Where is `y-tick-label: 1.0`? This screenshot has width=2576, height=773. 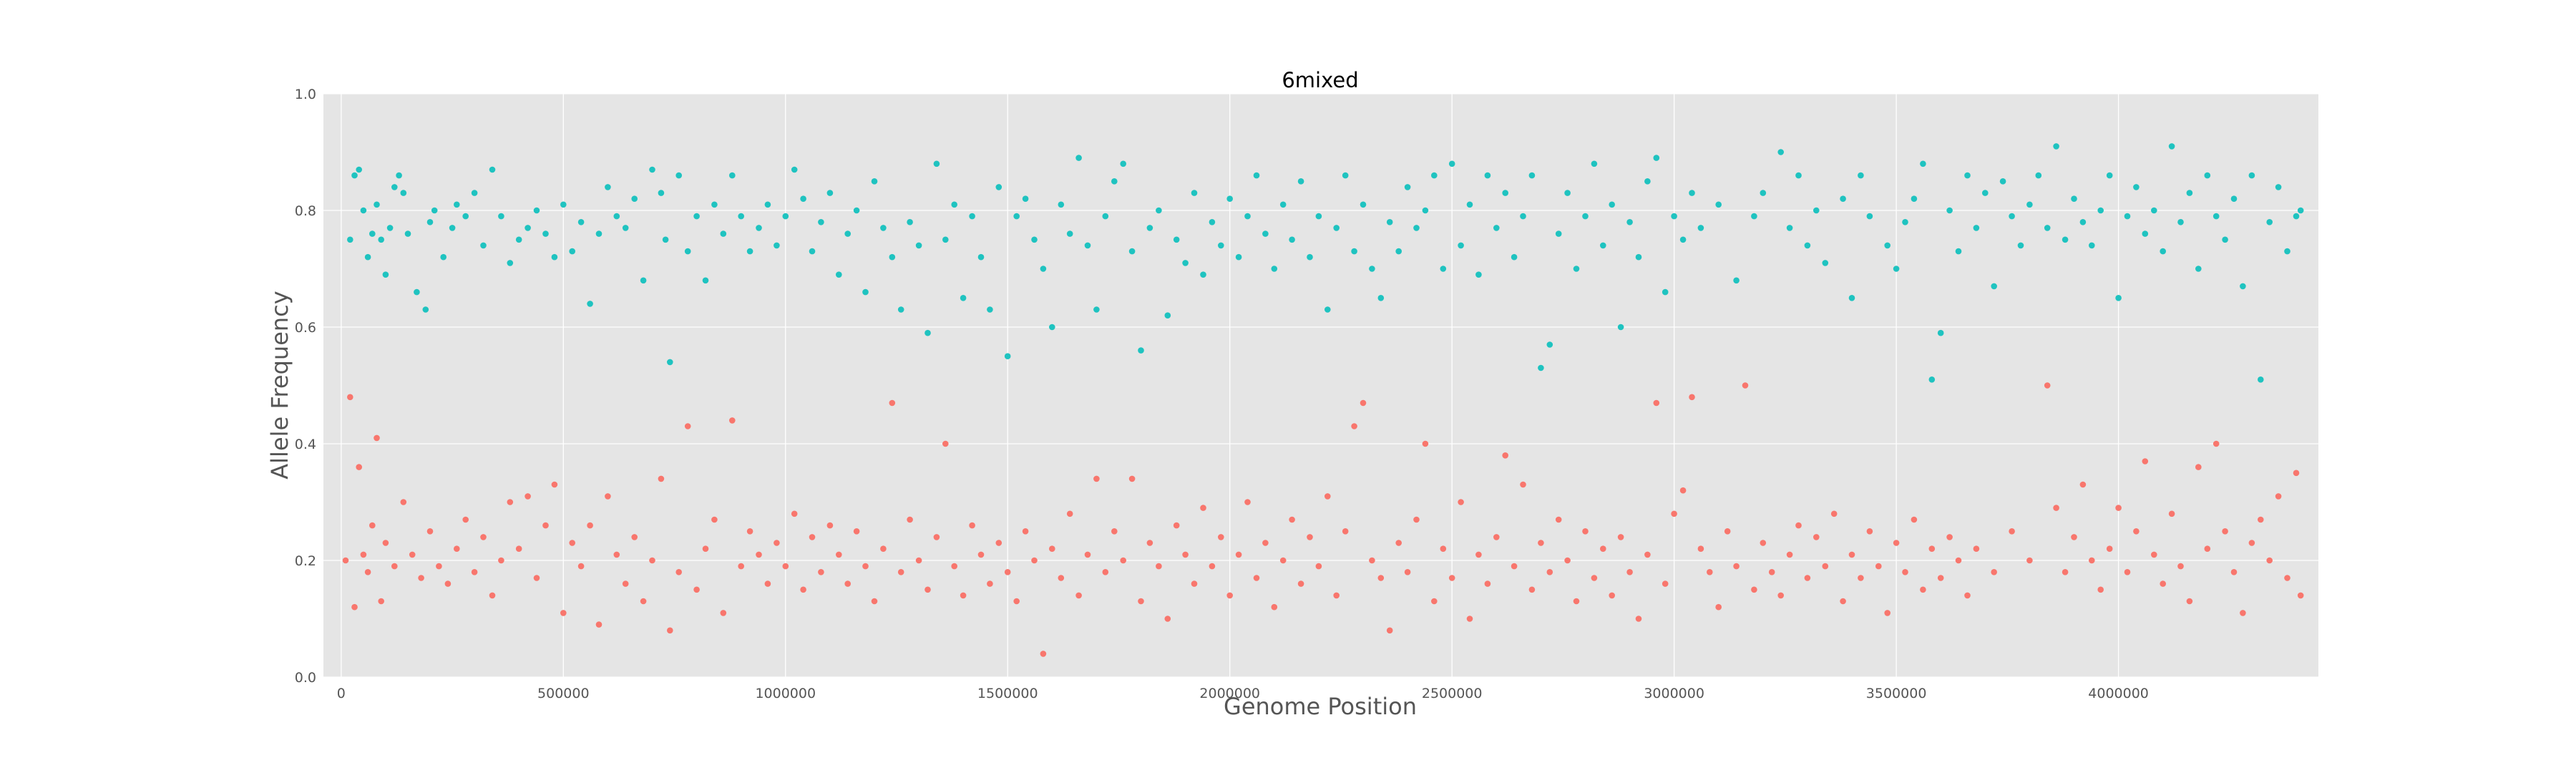
y-tick-label: 1.0 is located at coordinates (305, 94).